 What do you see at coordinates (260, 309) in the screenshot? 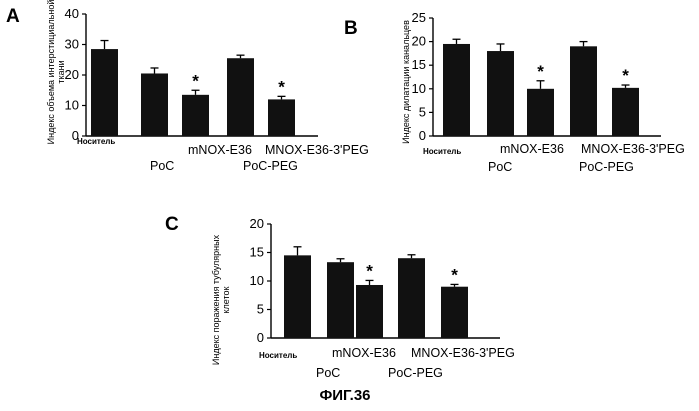
I see `panel-c-y-tick-label: 5` at bounding box center [260, 309].